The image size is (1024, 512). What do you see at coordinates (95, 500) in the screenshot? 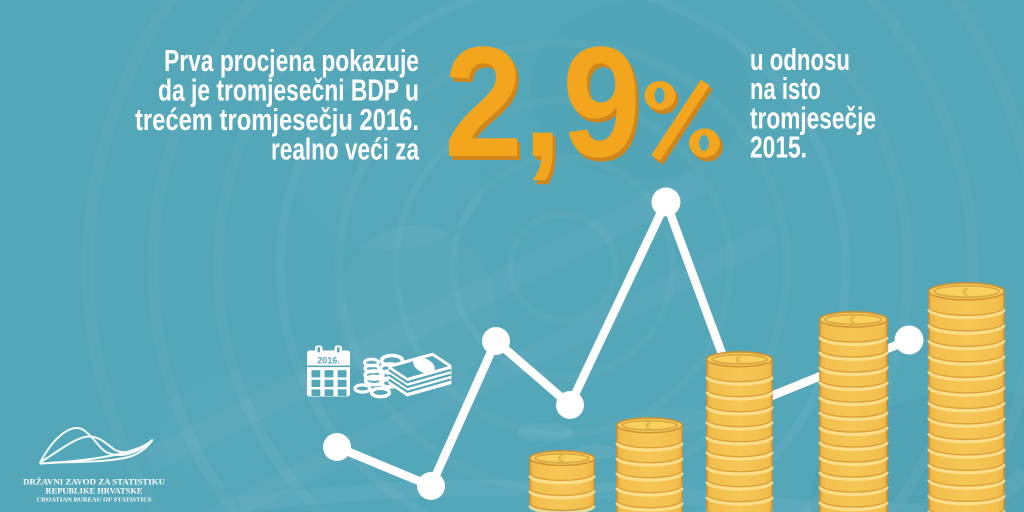
I see `svg-text: CROATIAN BUREAU OF STATISTICS` at bounding box center [95, 500].